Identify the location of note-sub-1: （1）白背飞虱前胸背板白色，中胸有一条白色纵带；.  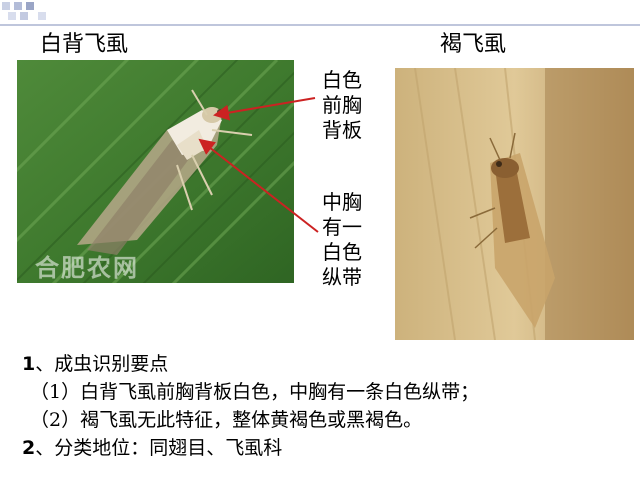
(255, 392).